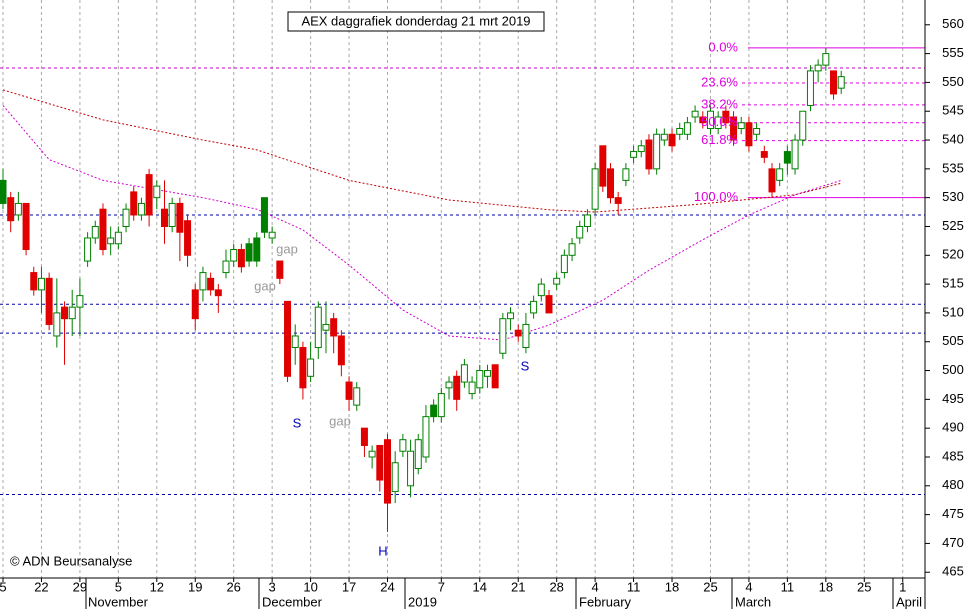  I want to click on x-tick-label: 14, so click(480, 586).